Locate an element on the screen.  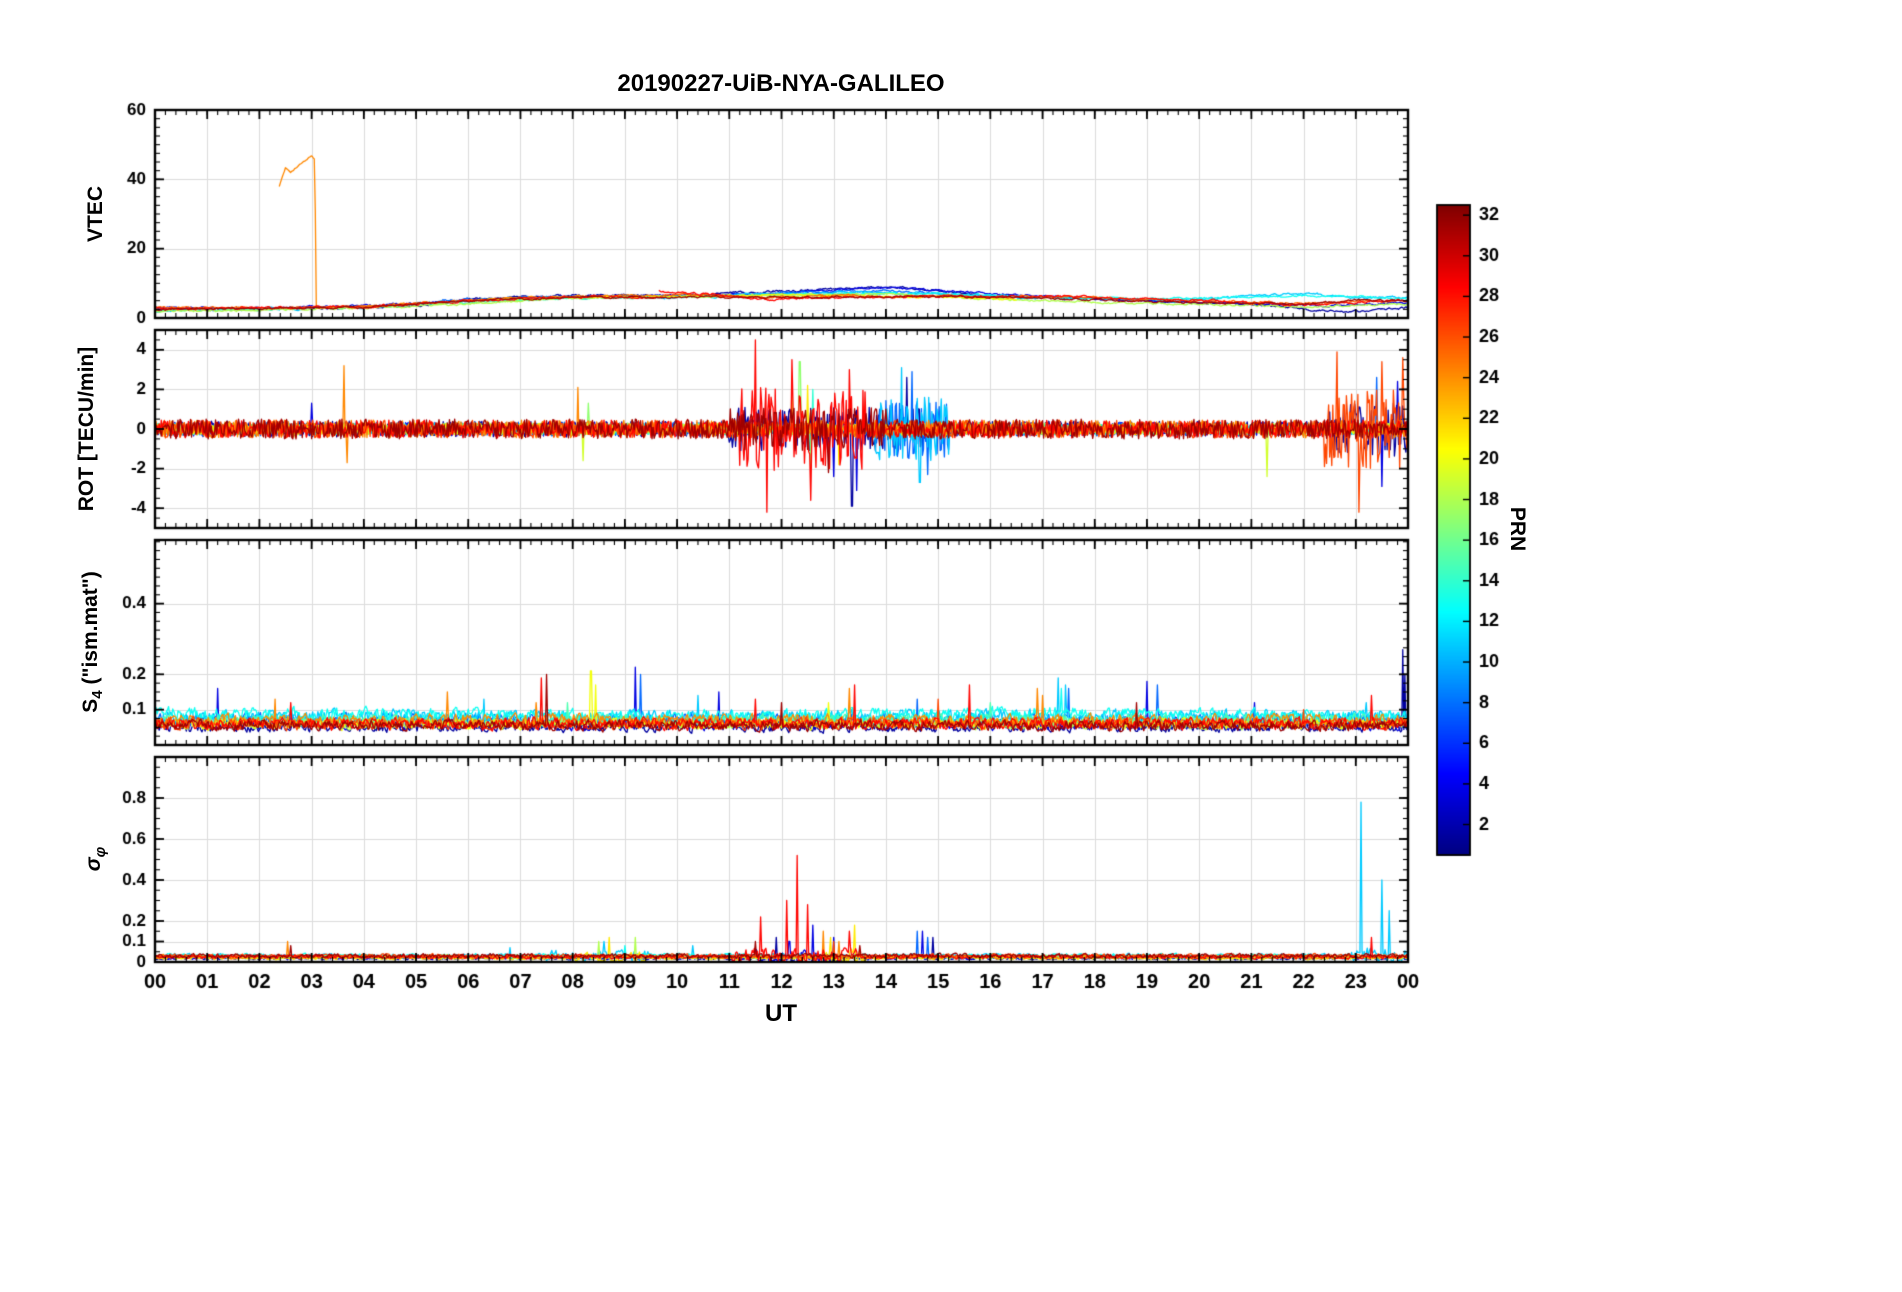
y-axis-label-rot-text: ROT [TECU/min] is located at coordinates (86, 429).